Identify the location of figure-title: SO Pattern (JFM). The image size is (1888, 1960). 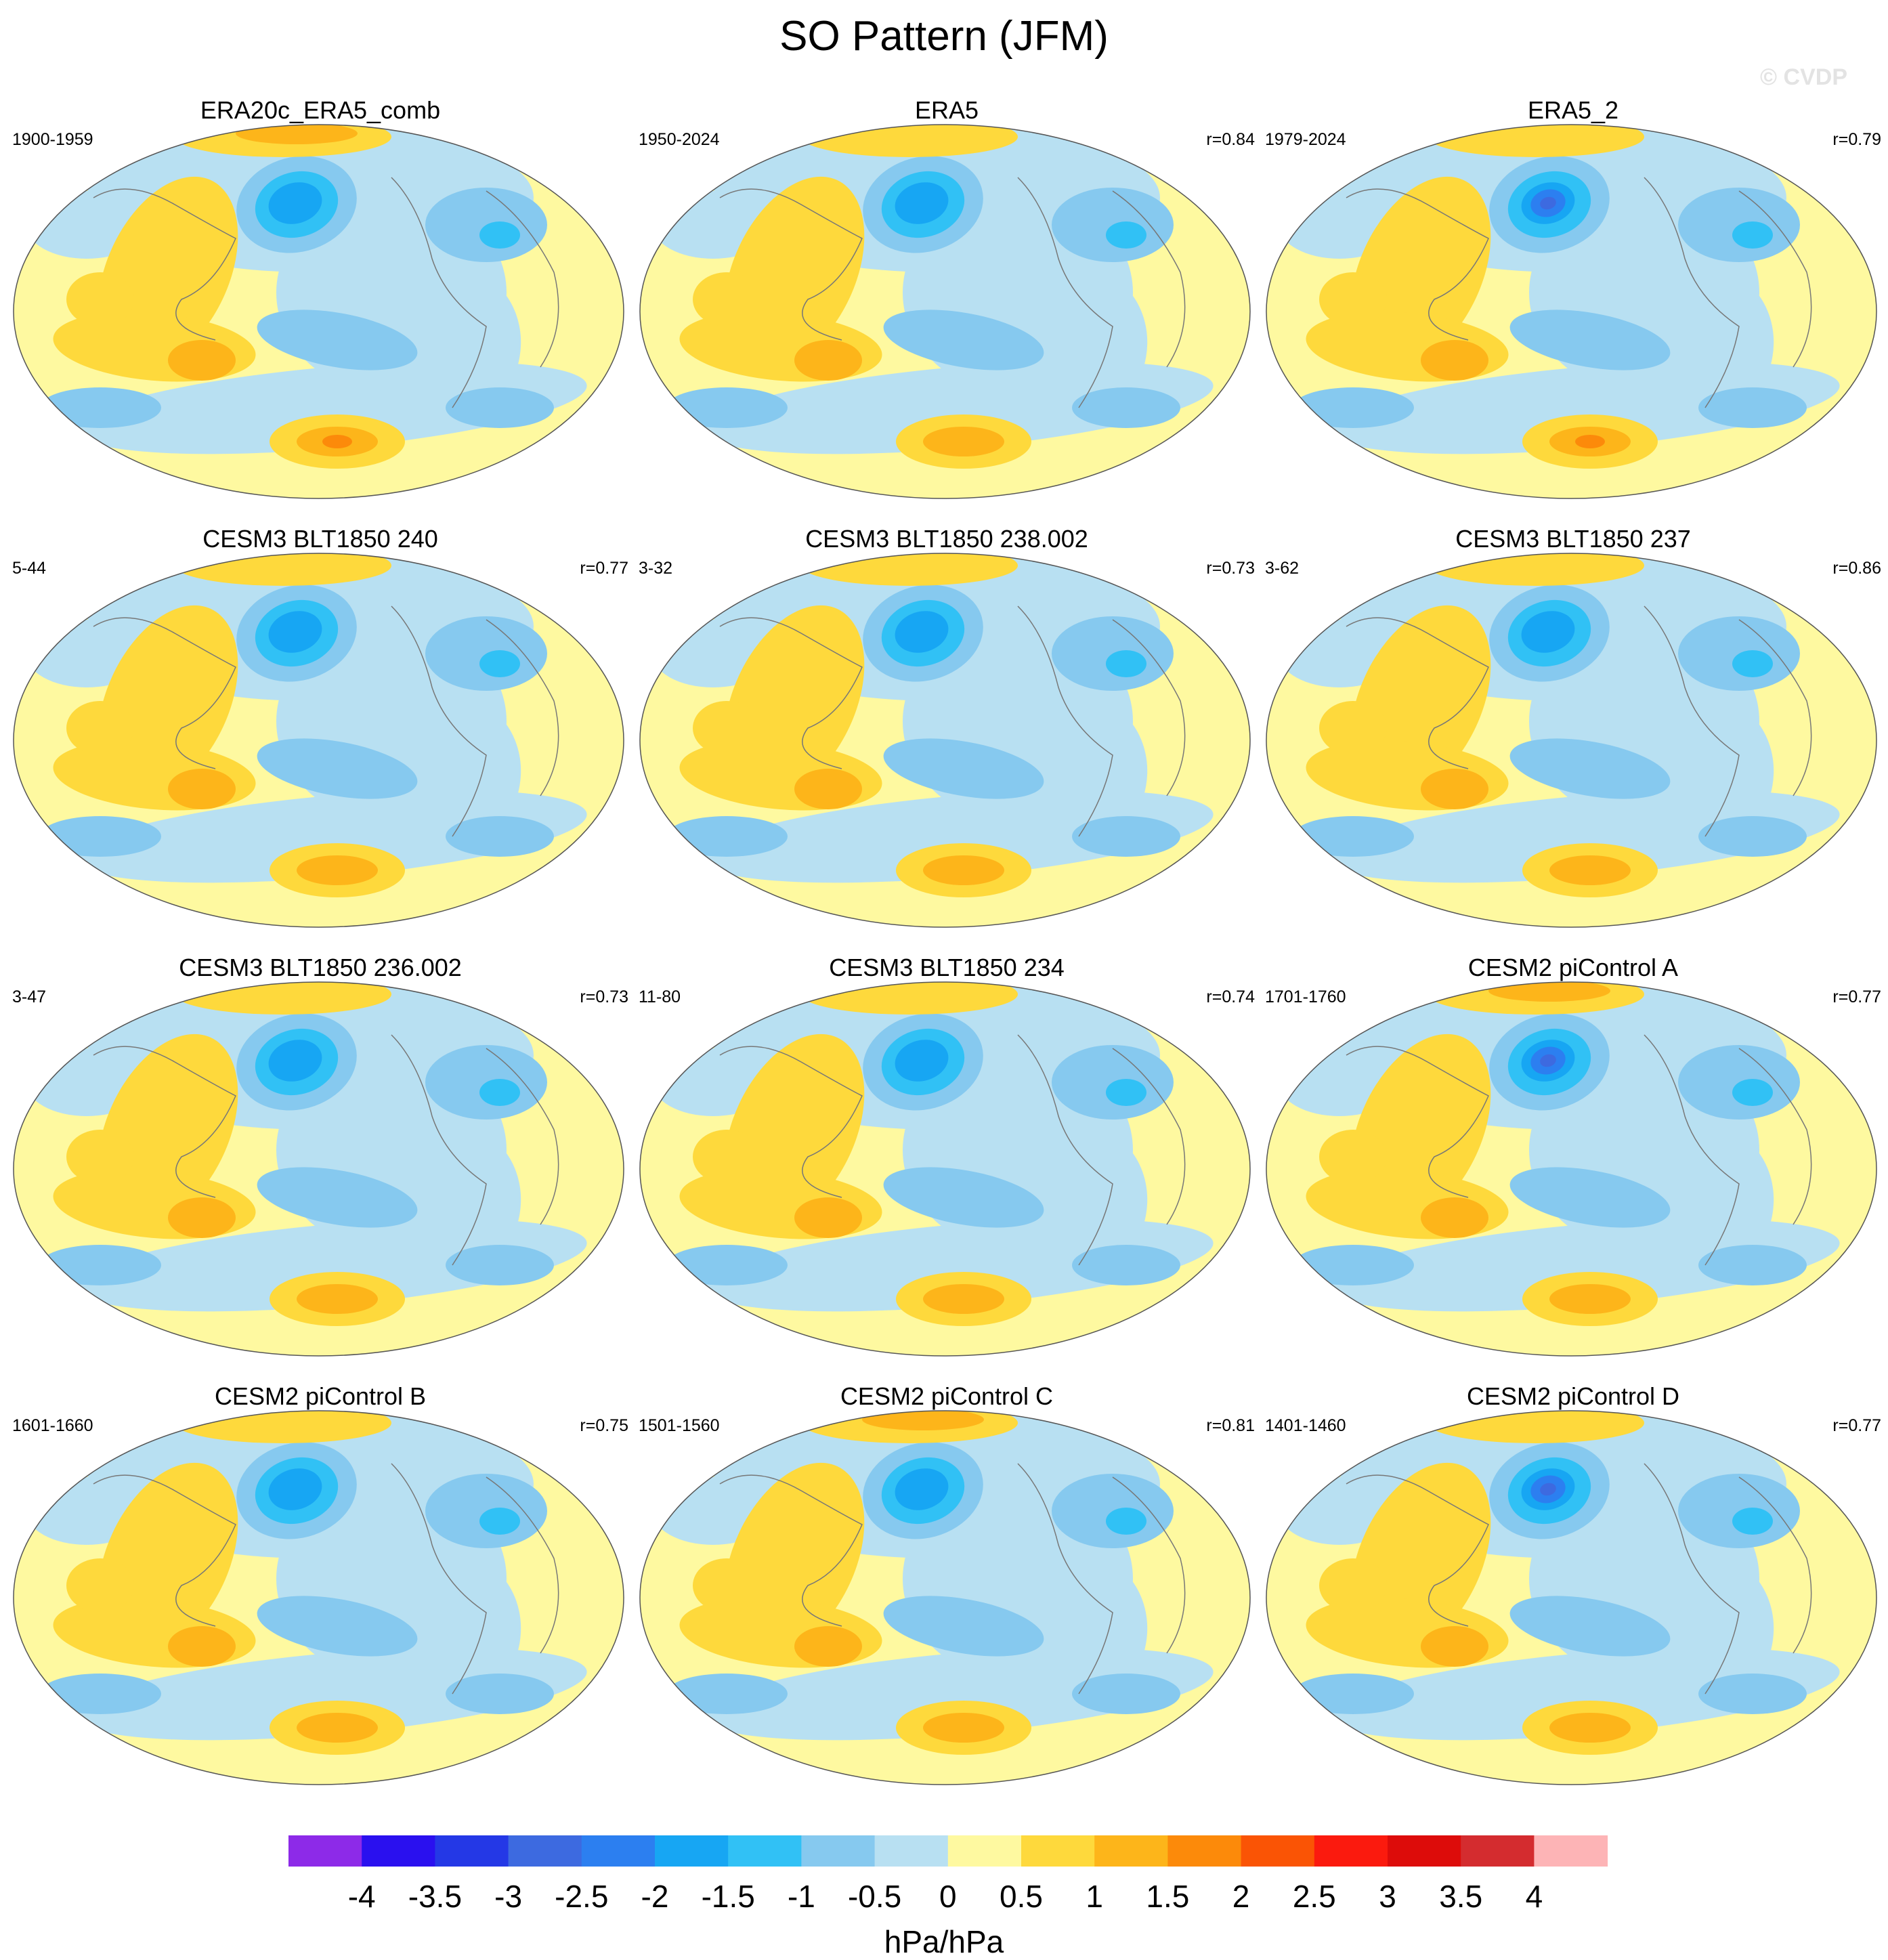
(944, 36).